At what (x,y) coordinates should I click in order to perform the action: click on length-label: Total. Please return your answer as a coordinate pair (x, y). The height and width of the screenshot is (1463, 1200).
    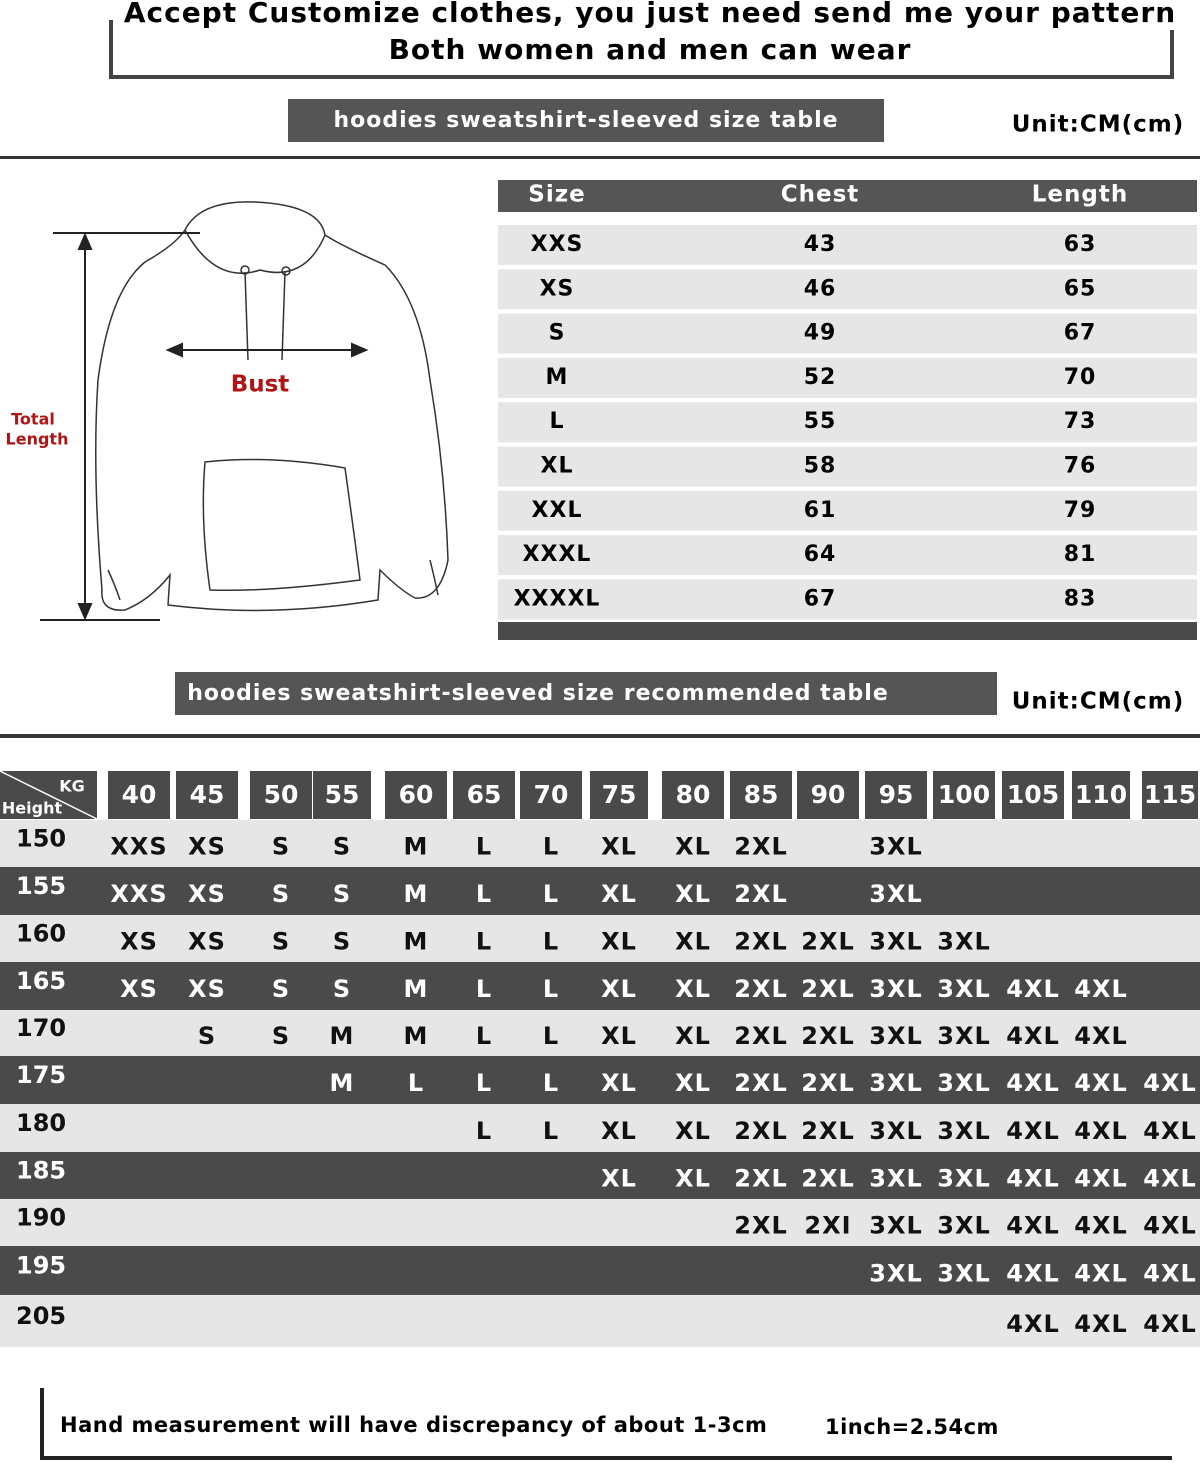
    Looking at the image, I should click on (33, 419).